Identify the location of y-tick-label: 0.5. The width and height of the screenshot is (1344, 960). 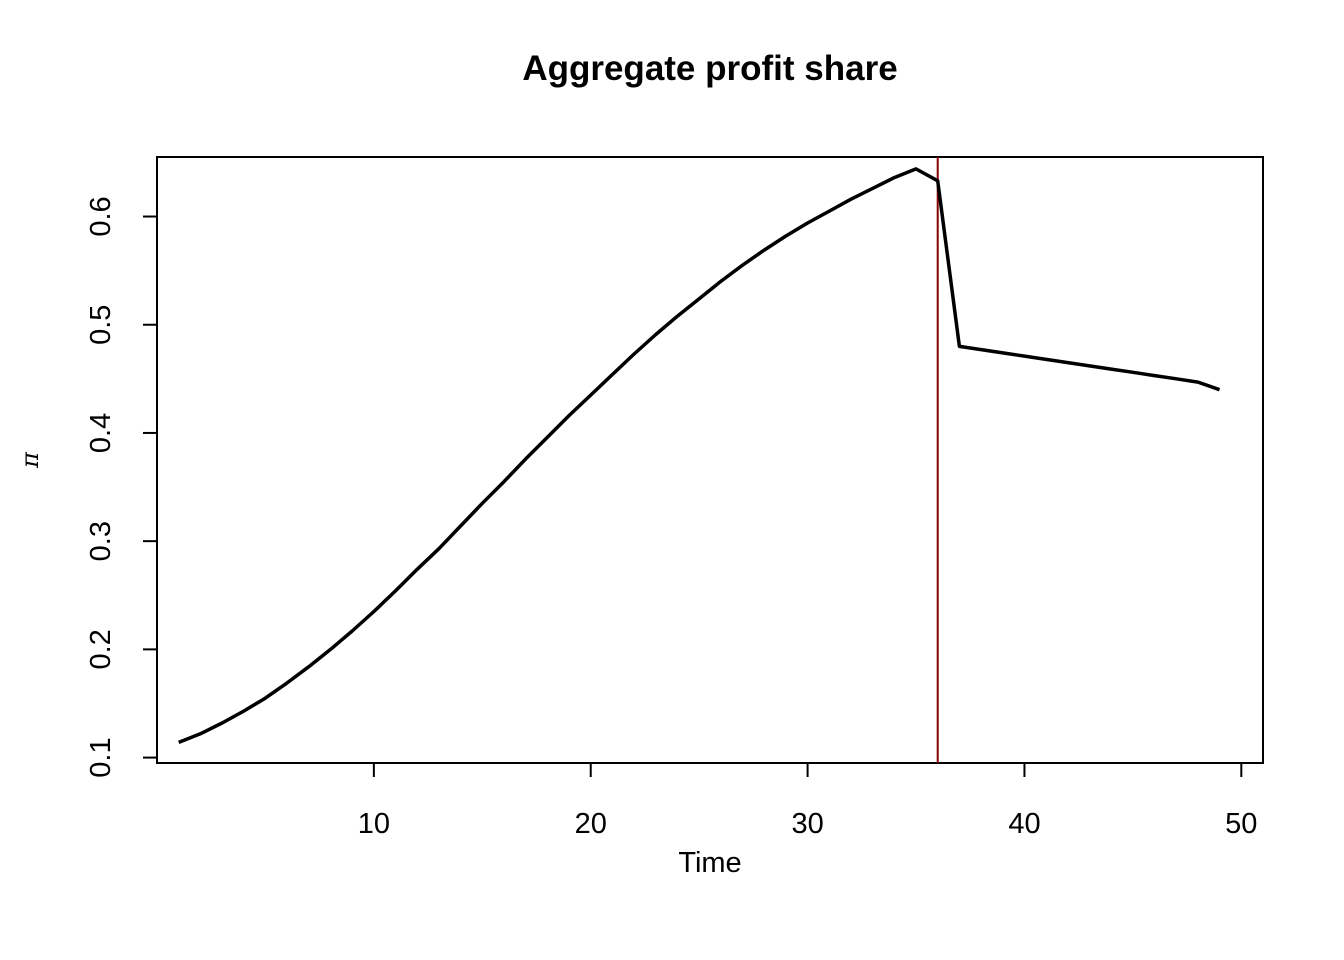
(101, 325).